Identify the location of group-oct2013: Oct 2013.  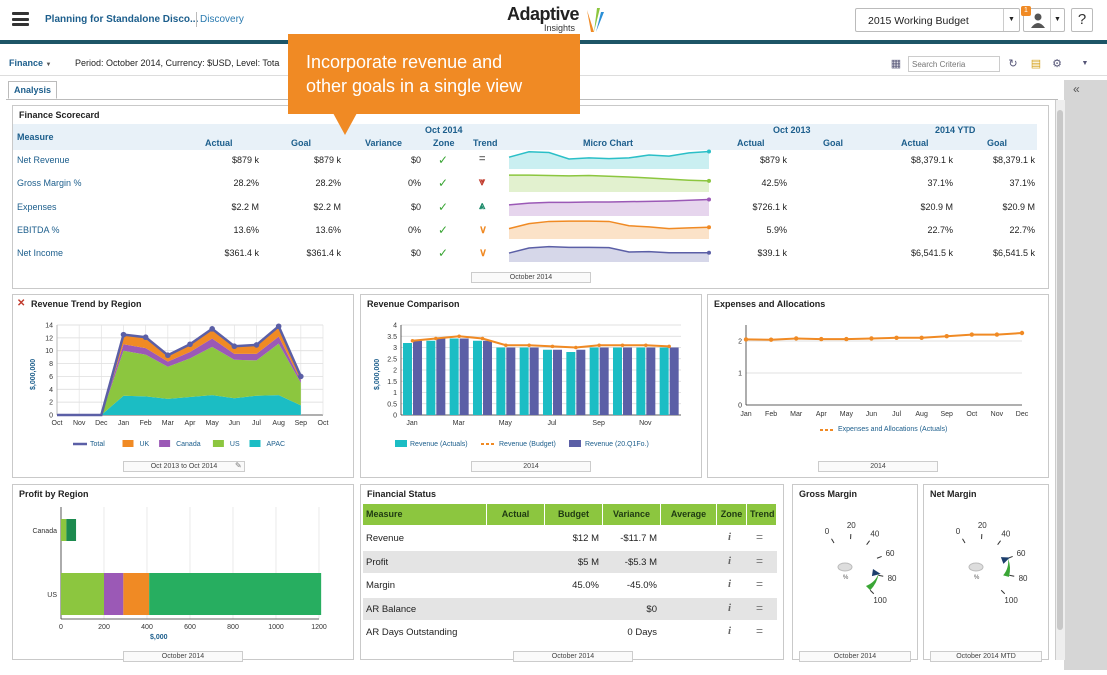
(792, 130).